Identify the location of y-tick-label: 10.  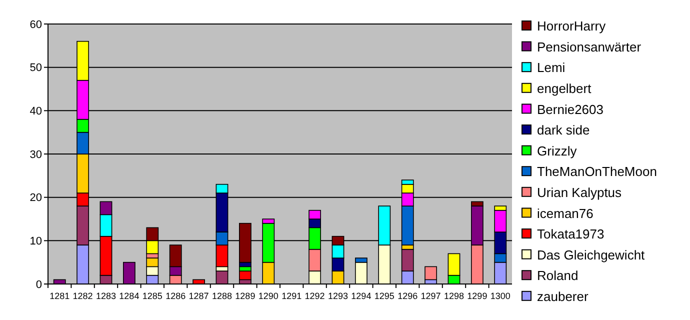
(36, 242).